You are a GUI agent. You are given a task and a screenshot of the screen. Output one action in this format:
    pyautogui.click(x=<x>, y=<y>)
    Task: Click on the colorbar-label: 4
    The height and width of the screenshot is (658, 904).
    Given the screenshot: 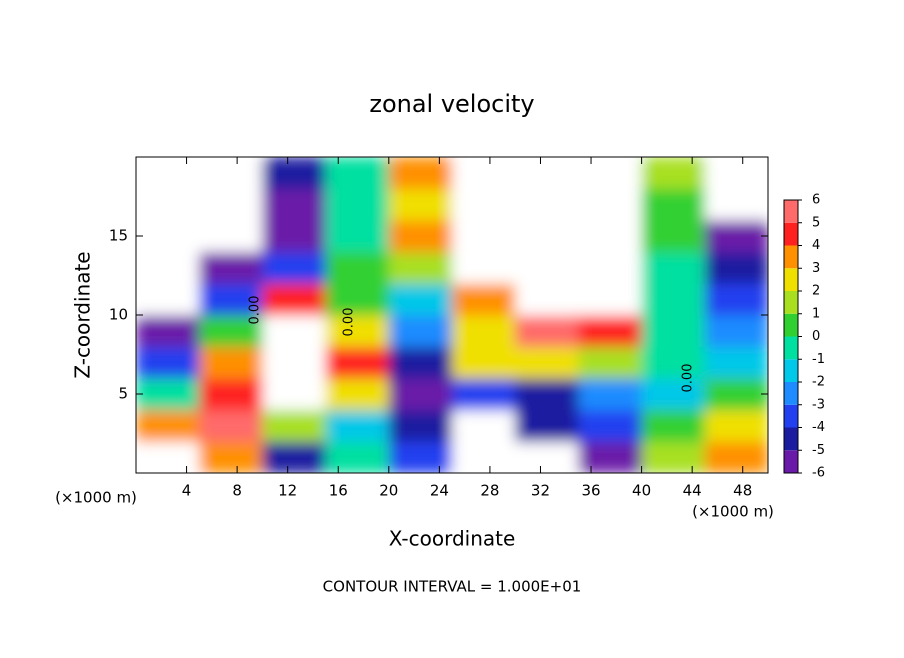 What is the action you would take?
    pyautogui.click(x=816, y=245)
    